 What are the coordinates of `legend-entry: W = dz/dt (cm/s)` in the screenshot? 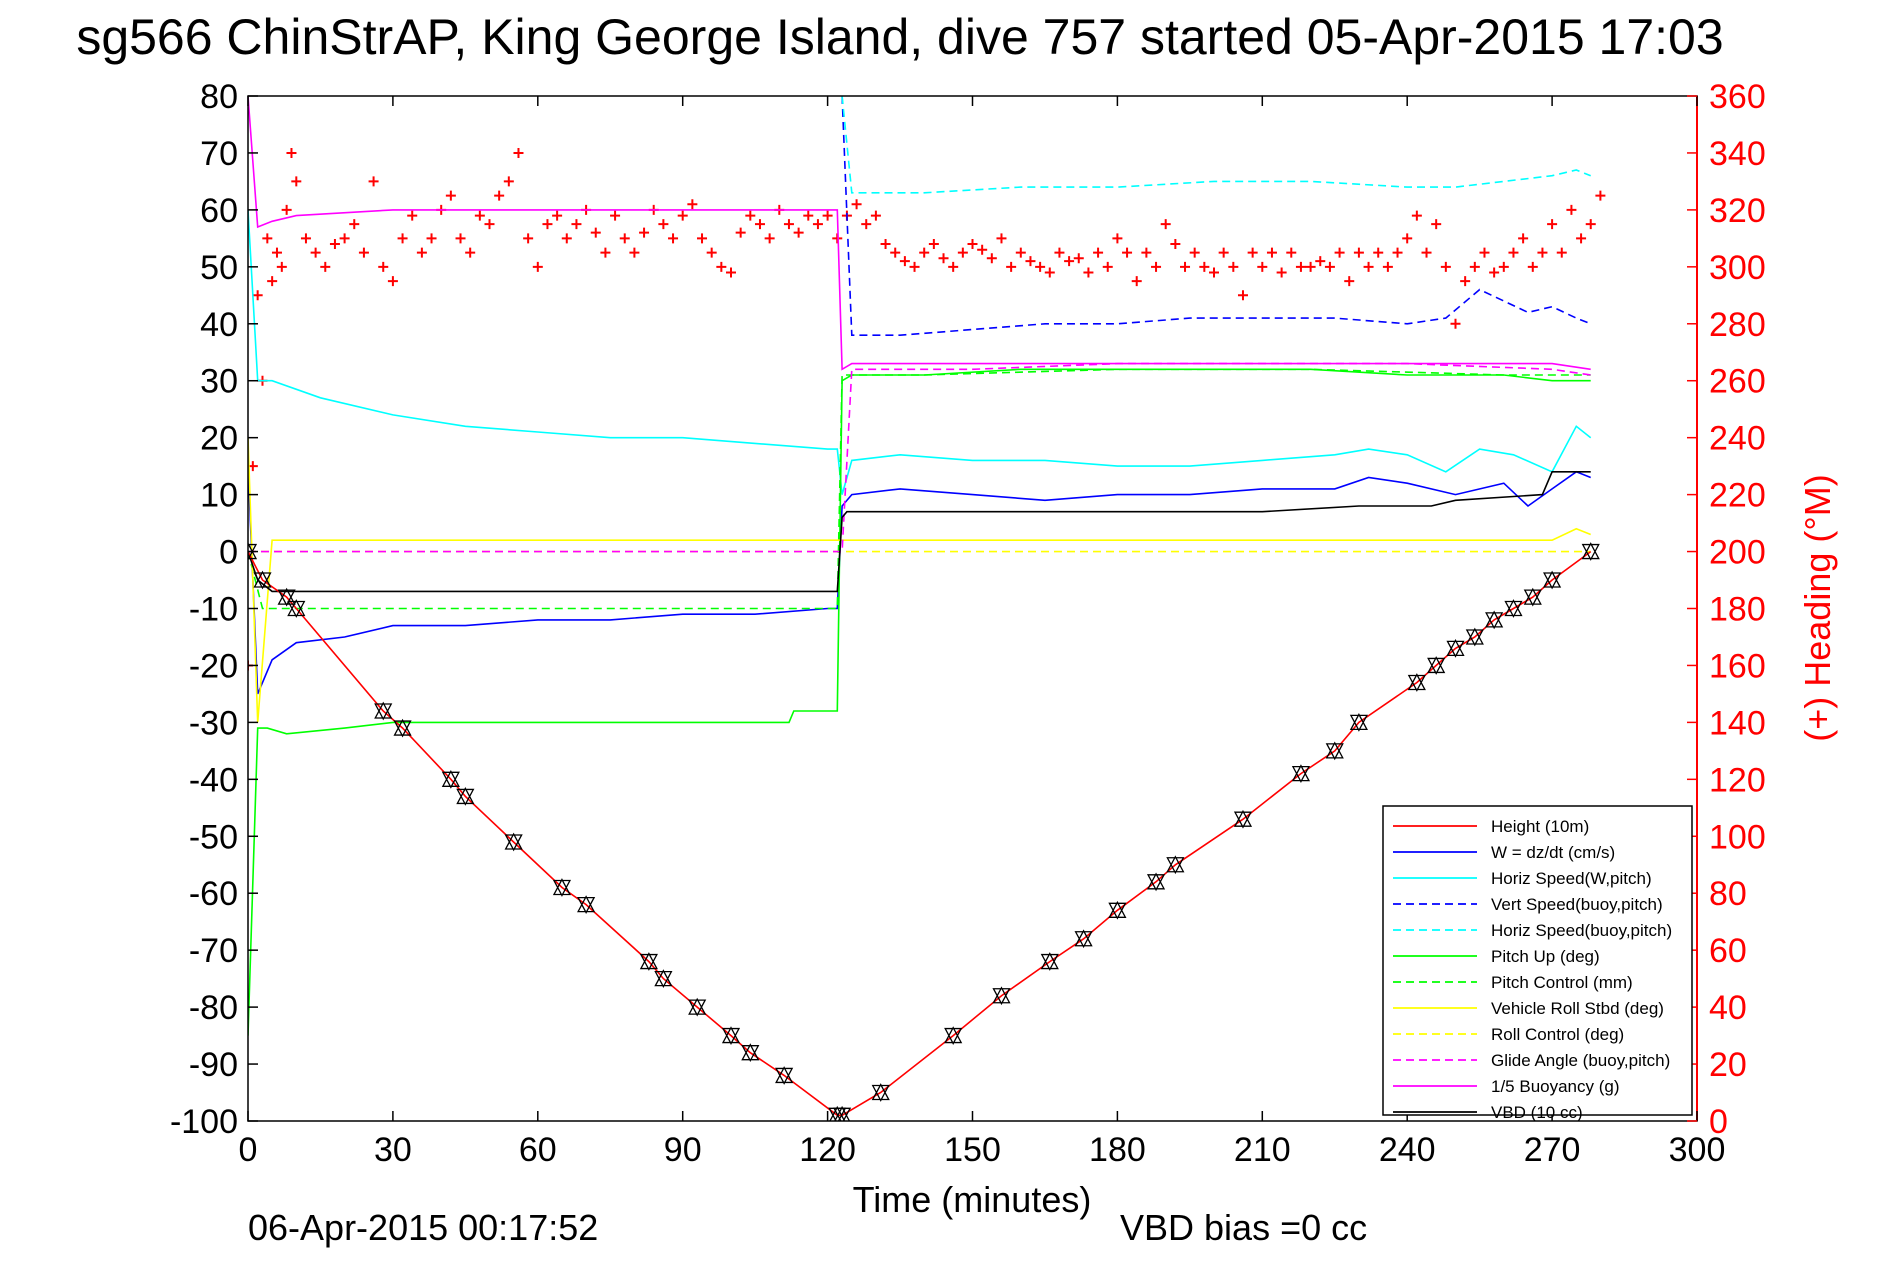 It's located at (1553, 852).